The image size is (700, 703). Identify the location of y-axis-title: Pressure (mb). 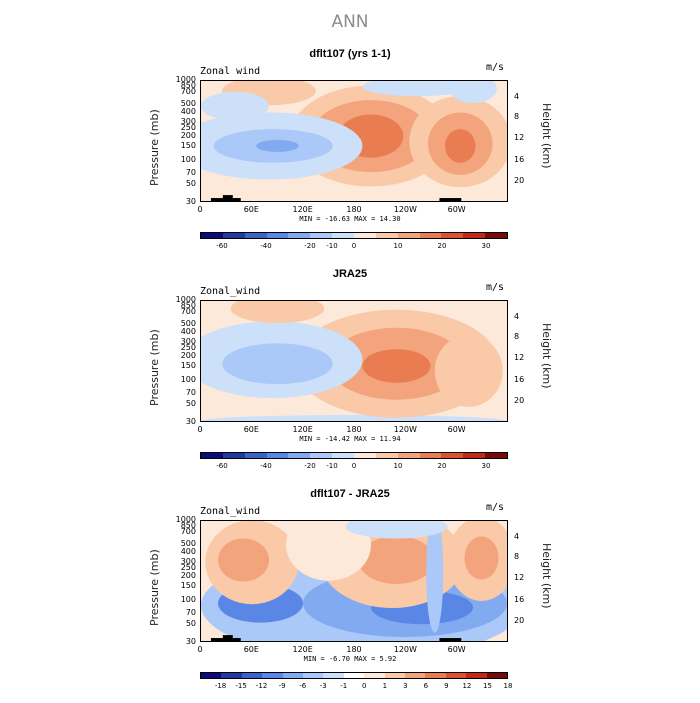
(154, 587).